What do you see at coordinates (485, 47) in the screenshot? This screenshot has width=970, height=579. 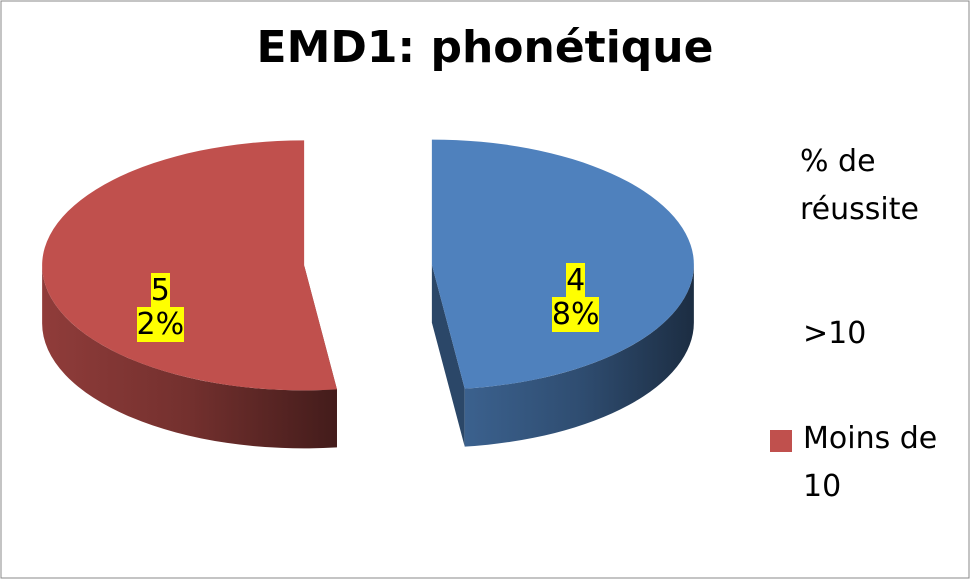 I see `chart-title: EMD1: phonétique` at bounding box center [485, 47].